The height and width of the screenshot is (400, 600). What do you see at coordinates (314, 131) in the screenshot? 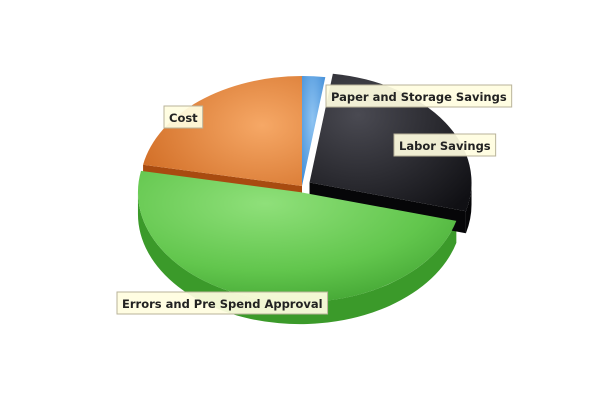
I see `slice-paper-and-storage-savings` at bounding box center [314, 131].